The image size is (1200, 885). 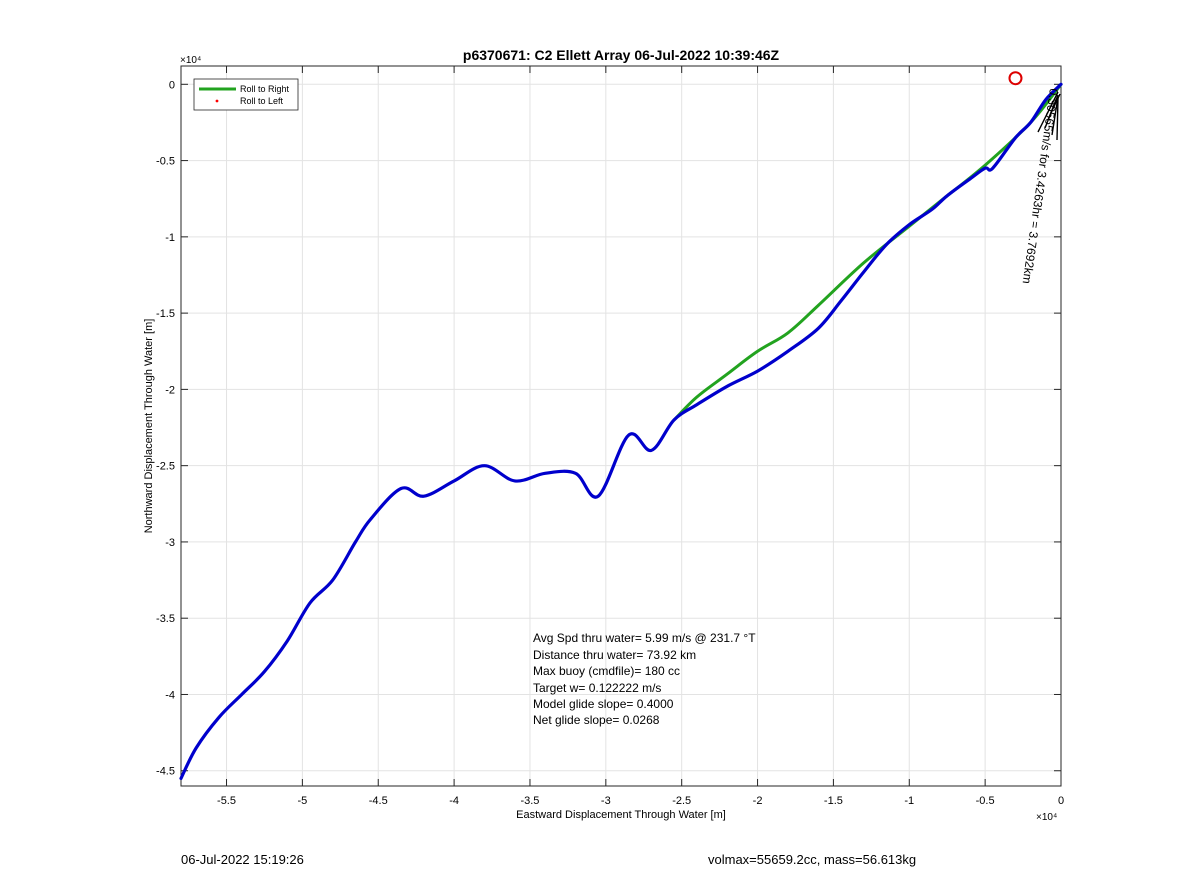 What do you see at coordinates (172, 85) in the screenshot?
I see `y-tick-label: 0` at bounding box center [172, 85].